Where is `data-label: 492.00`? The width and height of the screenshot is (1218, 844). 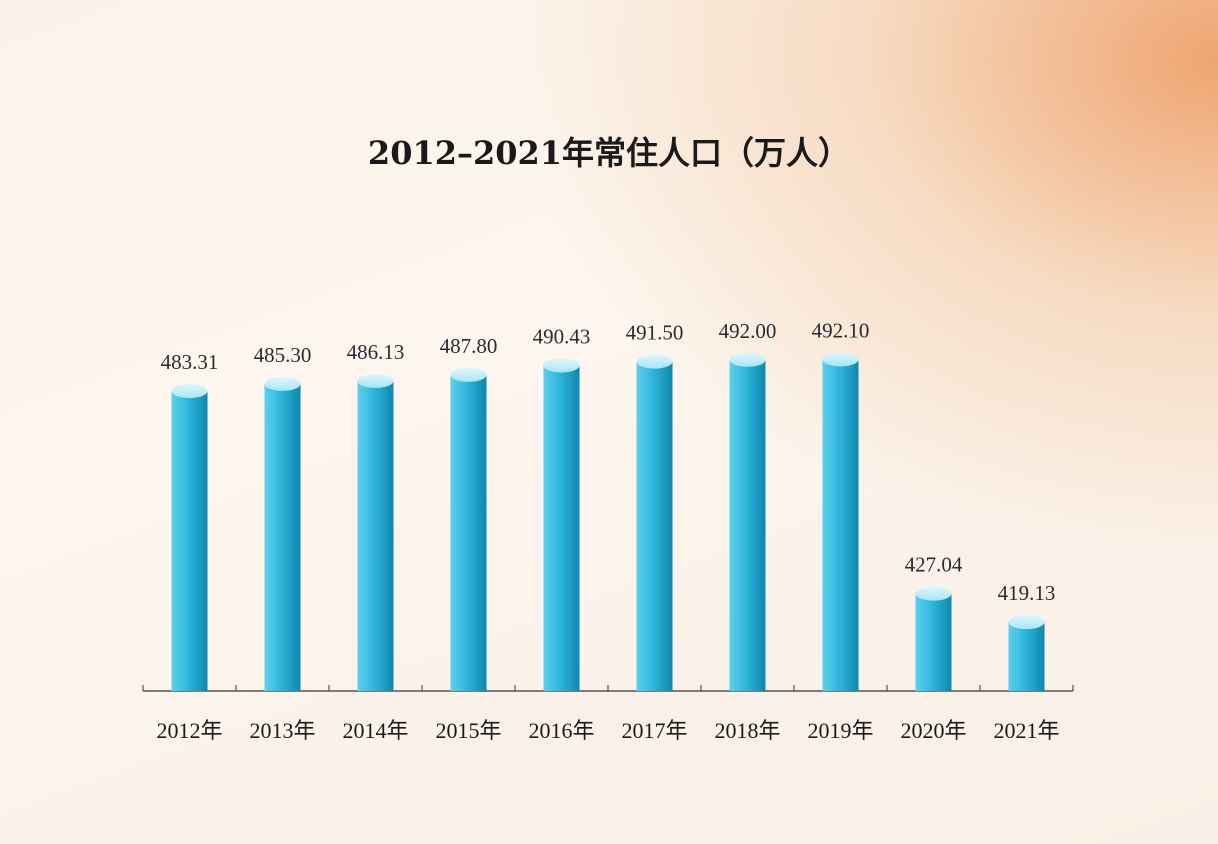
data-label: 492.00 is located at coordinates (748, 331).